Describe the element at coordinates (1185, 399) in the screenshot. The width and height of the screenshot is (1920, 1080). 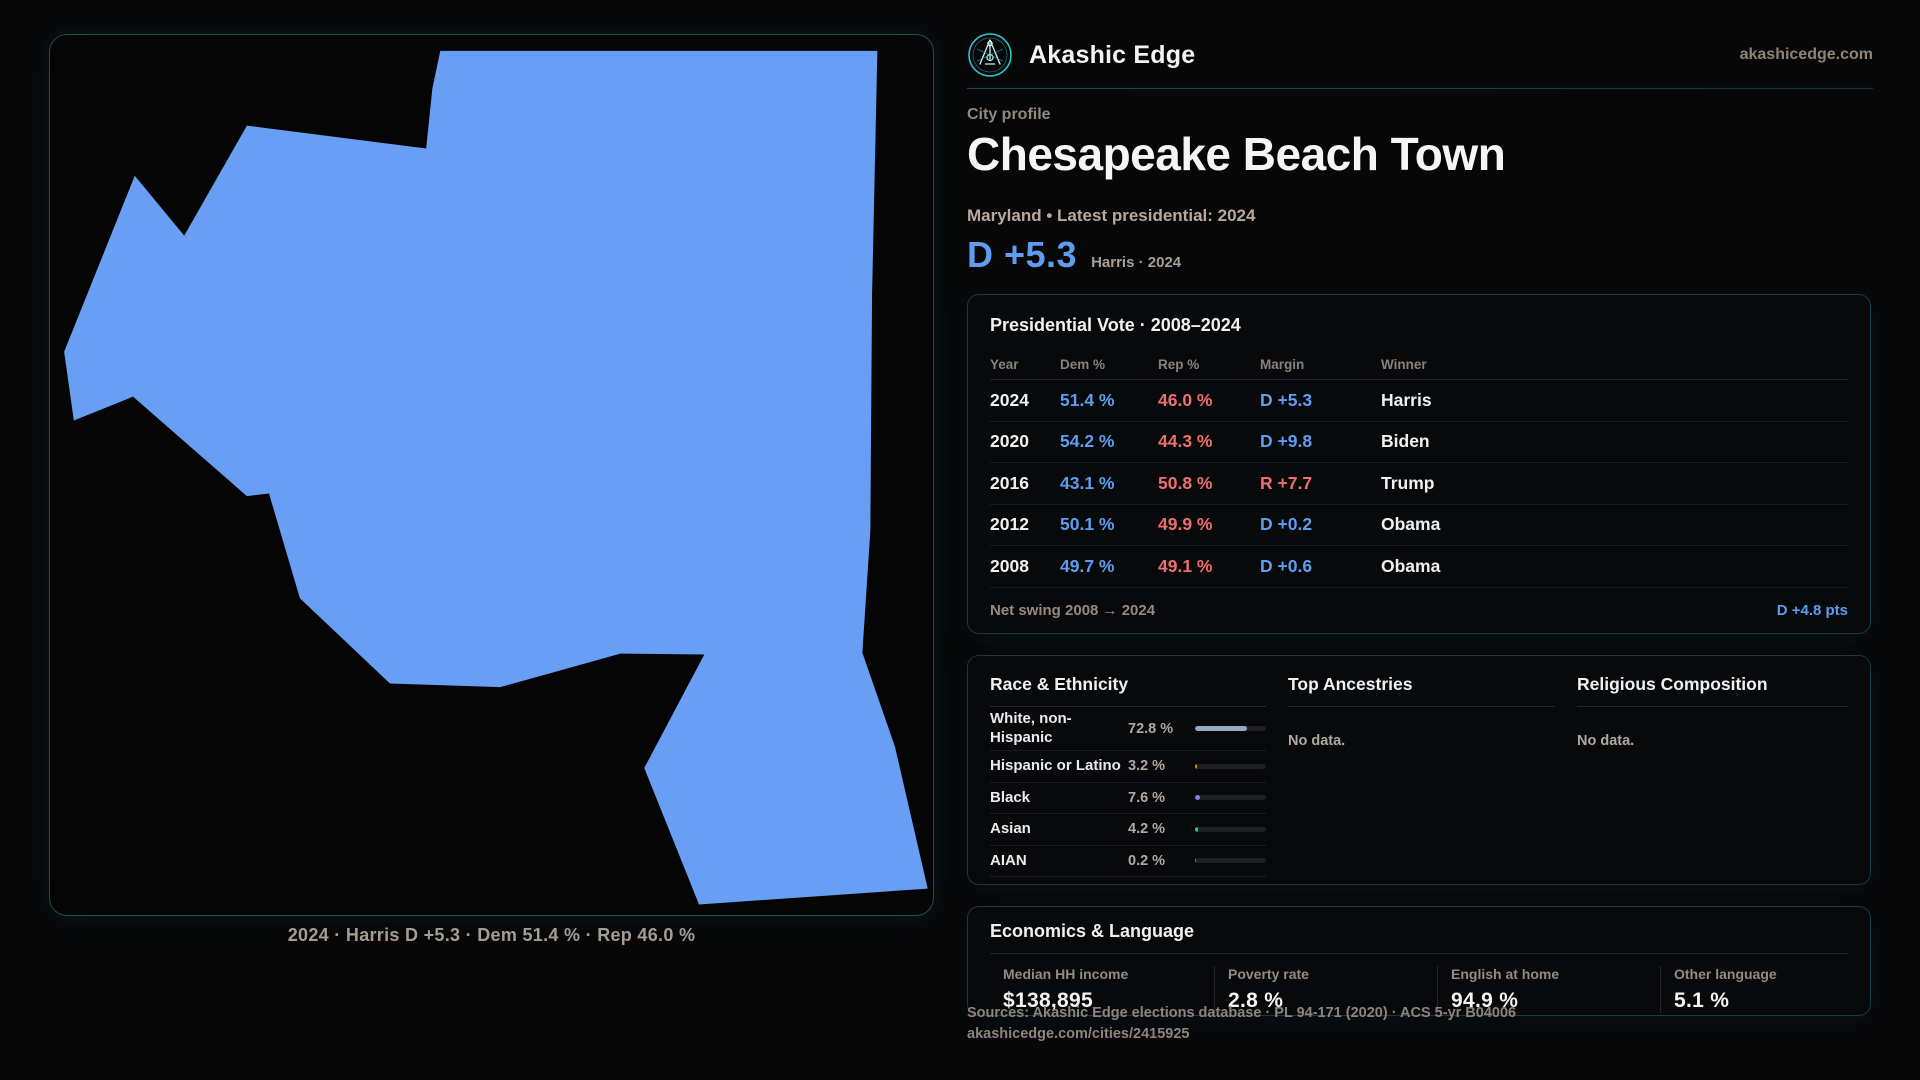
I see `rep-cell: 46.0 %` at that location.